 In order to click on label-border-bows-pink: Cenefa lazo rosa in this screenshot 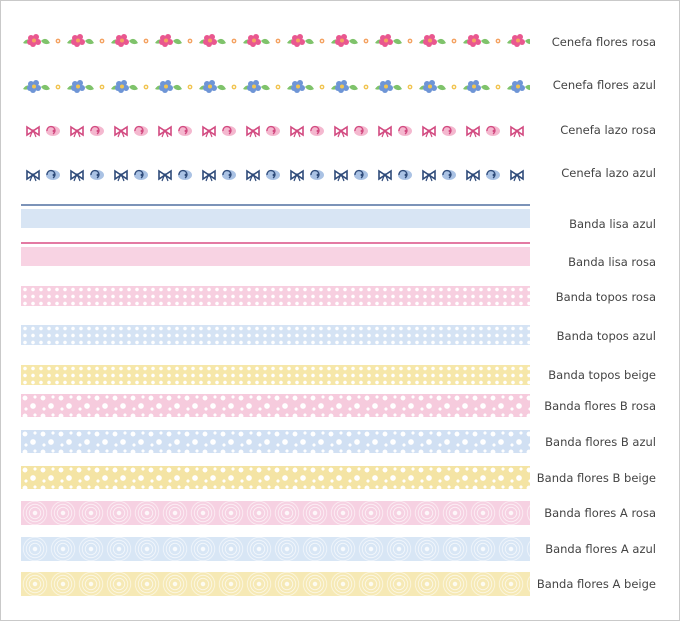, I will do `click(608, 130)`.